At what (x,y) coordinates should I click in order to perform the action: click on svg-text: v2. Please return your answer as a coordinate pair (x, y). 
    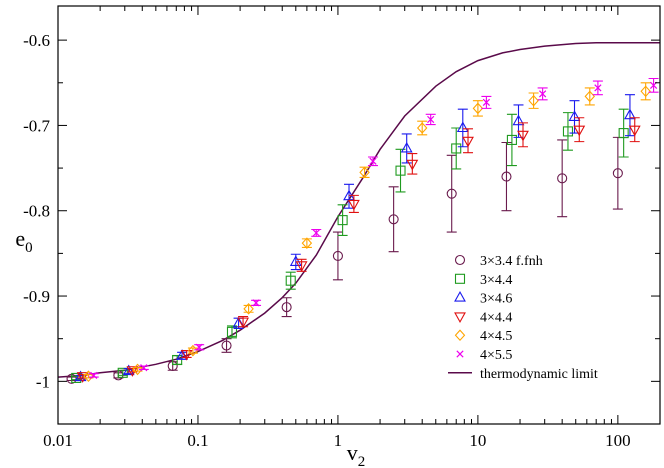
    Looking at the image, I should click on (356, 454).